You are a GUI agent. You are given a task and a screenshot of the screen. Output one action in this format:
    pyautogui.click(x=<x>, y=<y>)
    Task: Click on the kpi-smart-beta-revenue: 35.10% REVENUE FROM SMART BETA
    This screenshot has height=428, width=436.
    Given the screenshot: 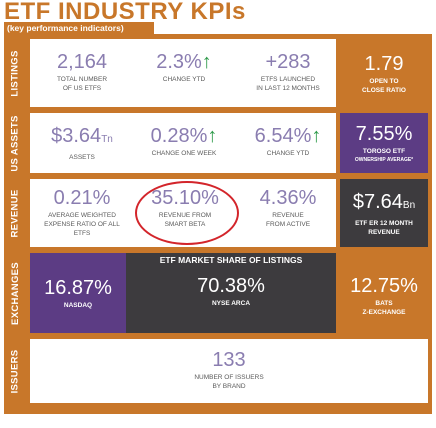 What is the action you would take?
    pyautogui.click(x=185, y=207)
    